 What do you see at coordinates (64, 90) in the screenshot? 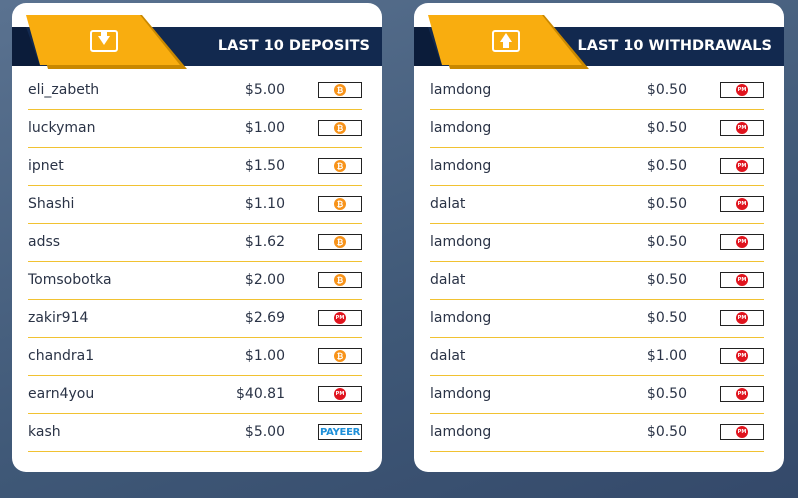
I see `username: eli_zabeth` at bounding box center [64, 90].